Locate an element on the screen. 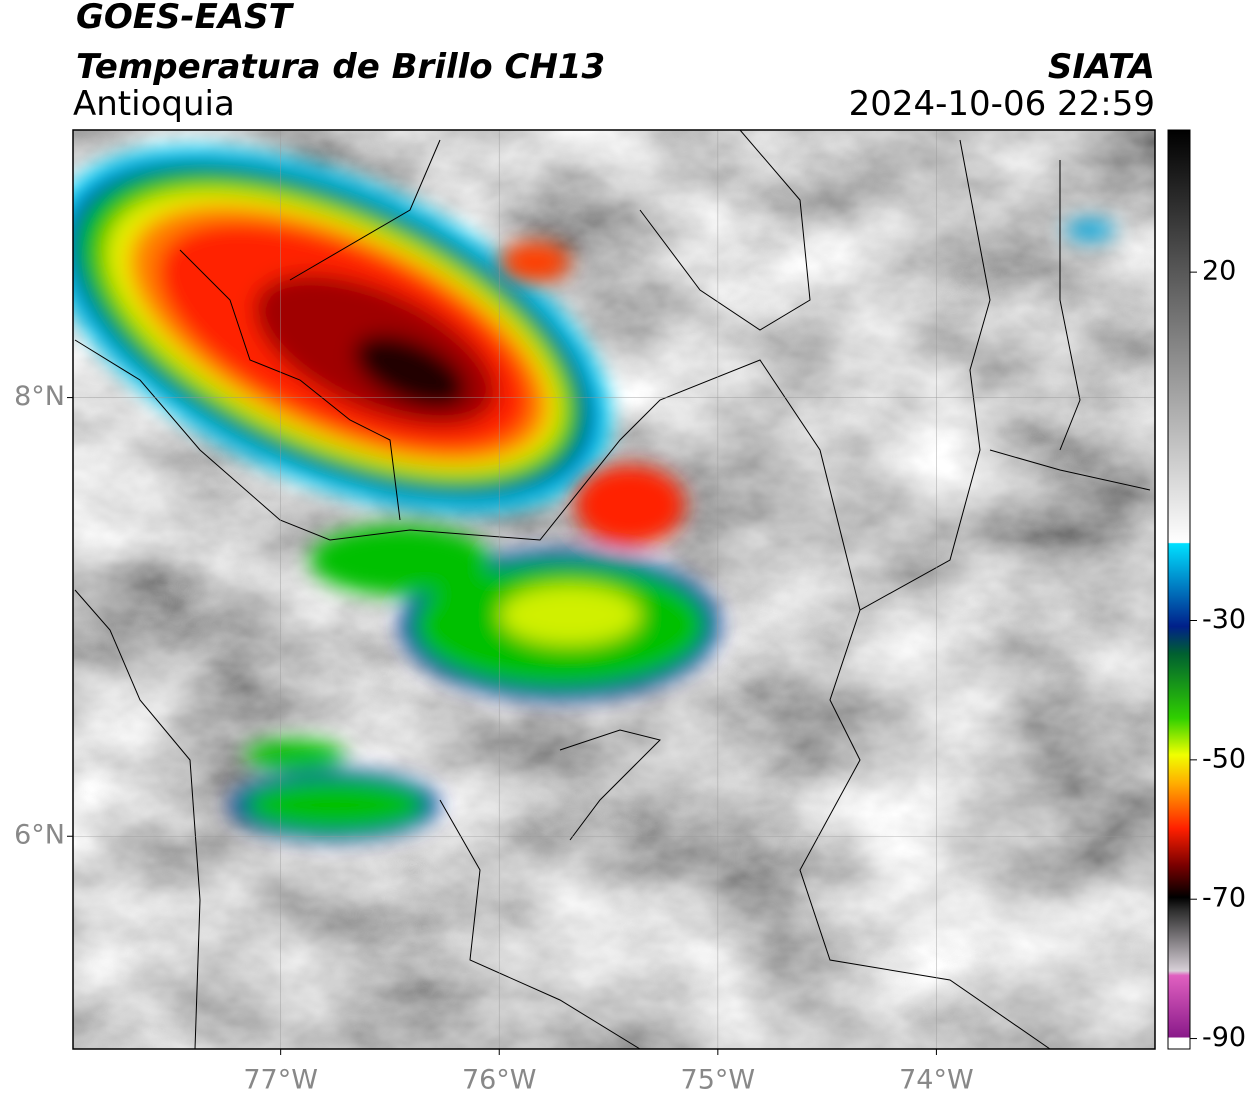  subtitle: Temperatura de Brillo CH13 is located at coordinates (340, 67).